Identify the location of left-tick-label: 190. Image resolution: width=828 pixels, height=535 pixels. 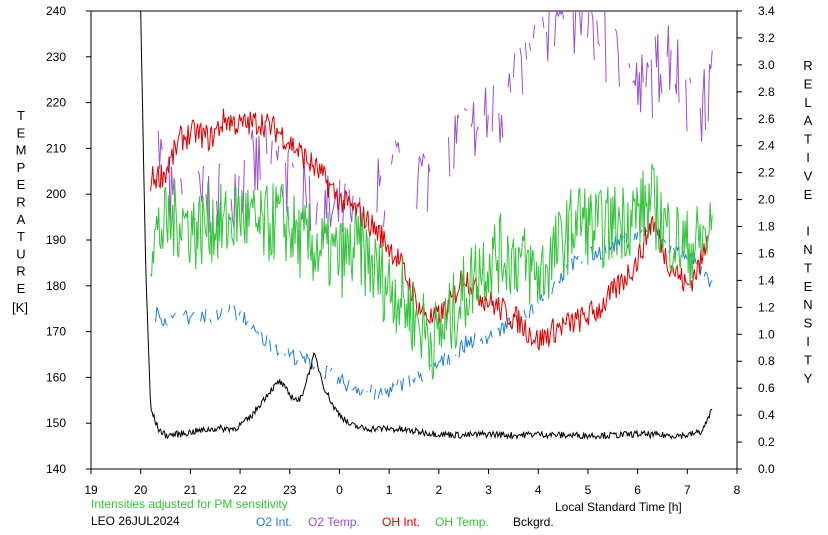
(56, 240).